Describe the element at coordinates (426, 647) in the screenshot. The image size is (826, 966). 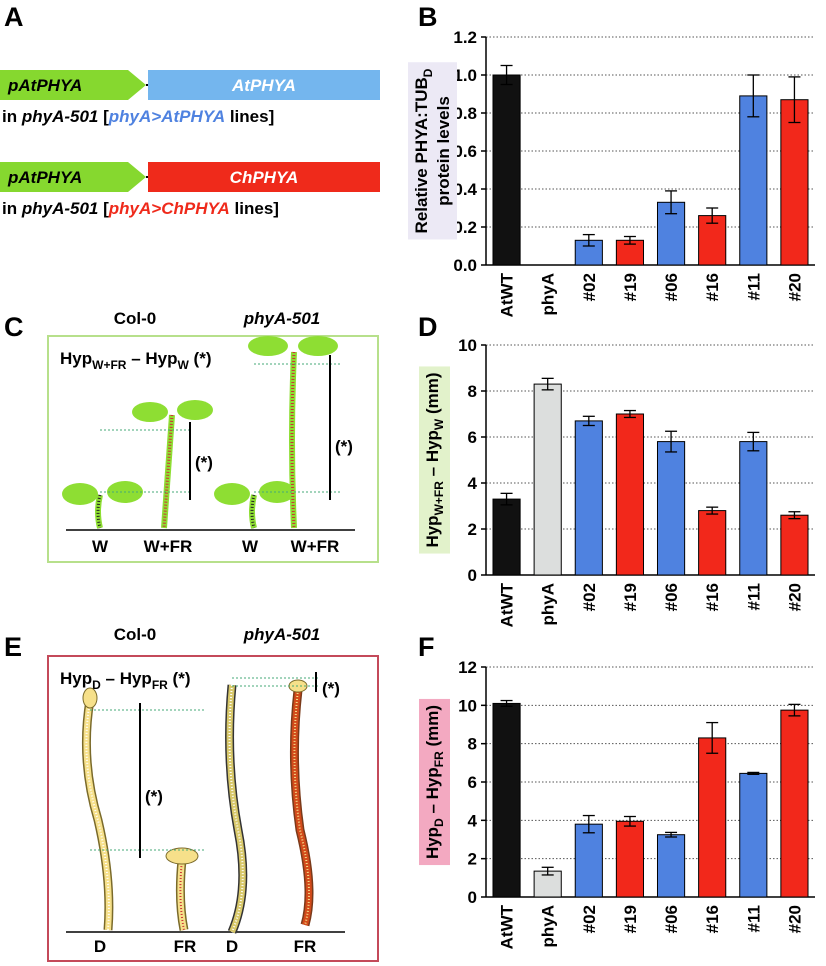
I see `panel-letter: F` at that location.